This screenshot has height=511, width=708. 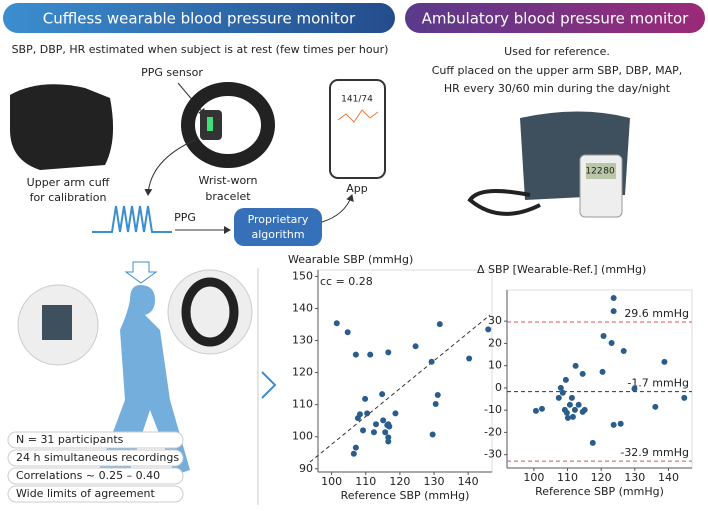 I want to click on y-tick-label: -10, so click(x=493, y=409).